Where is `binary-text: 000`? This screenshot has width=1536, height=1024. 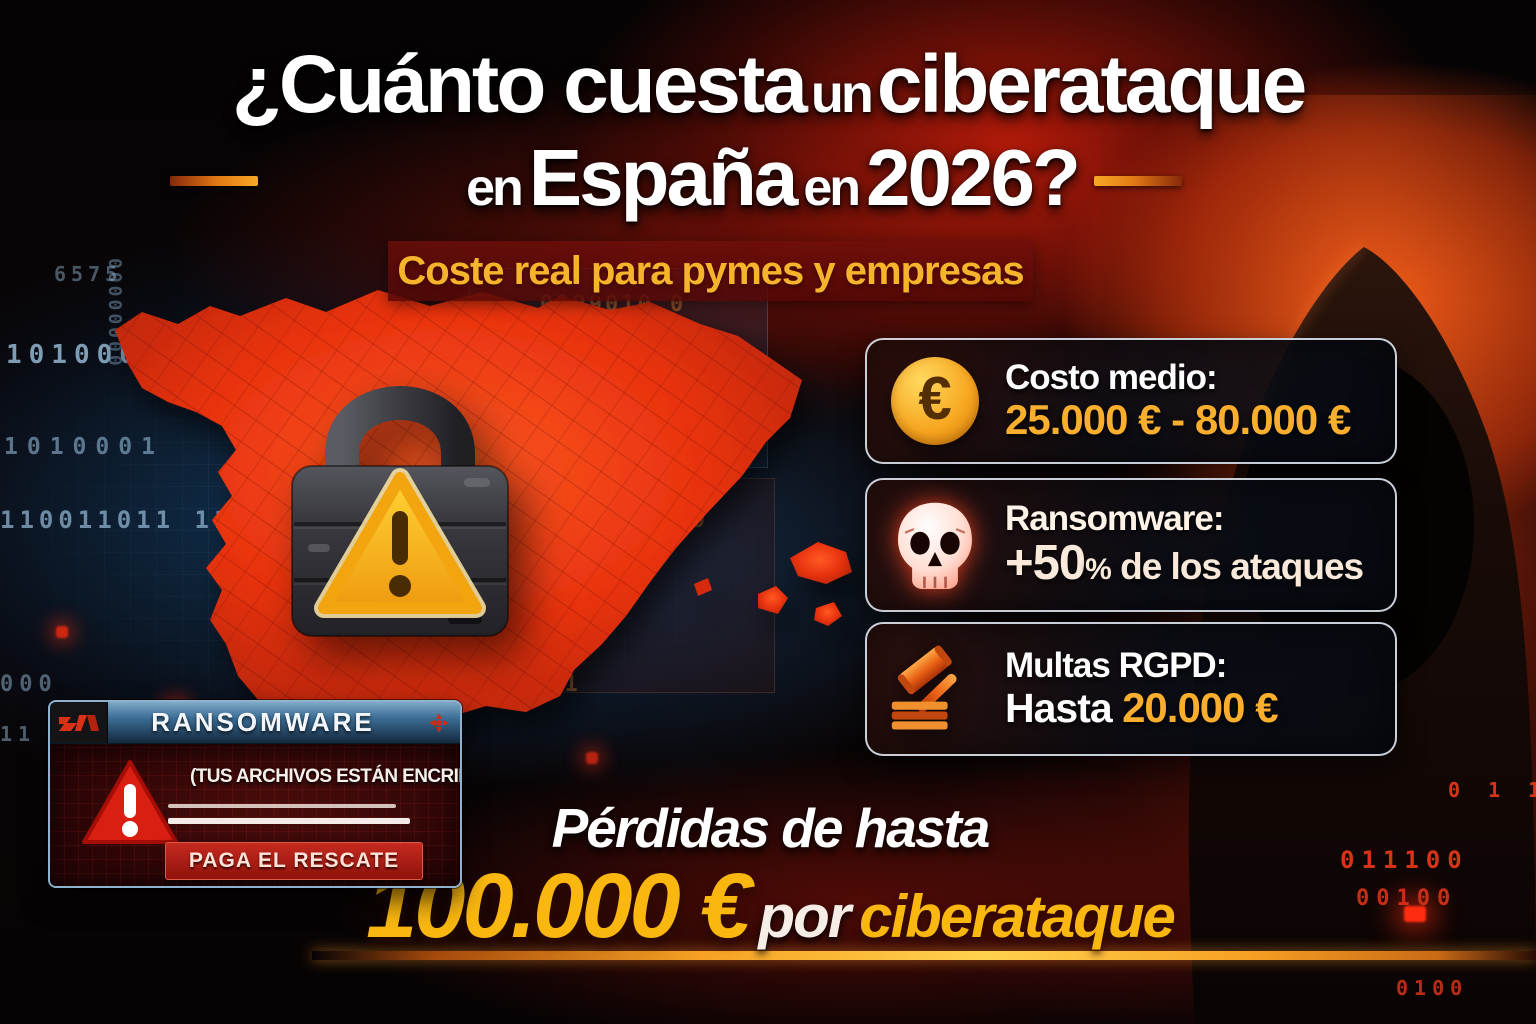
binary-text: 000 is located at coordinates (29, 684).